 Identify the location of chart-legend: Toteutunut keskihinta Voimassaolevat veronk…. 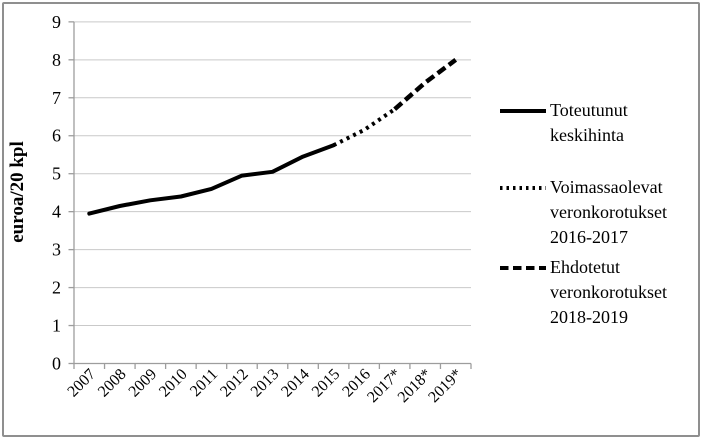
(587, 218).